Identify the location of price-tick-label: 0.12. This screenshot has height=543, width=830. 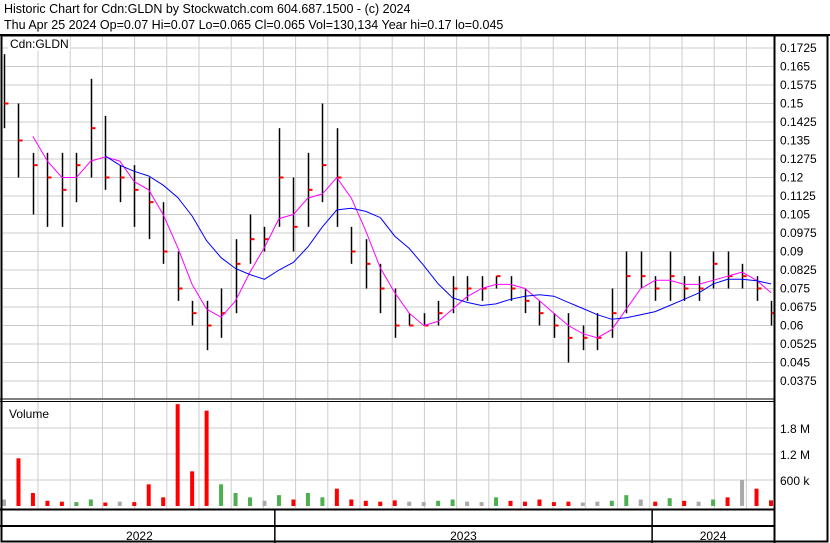
(792, 178).